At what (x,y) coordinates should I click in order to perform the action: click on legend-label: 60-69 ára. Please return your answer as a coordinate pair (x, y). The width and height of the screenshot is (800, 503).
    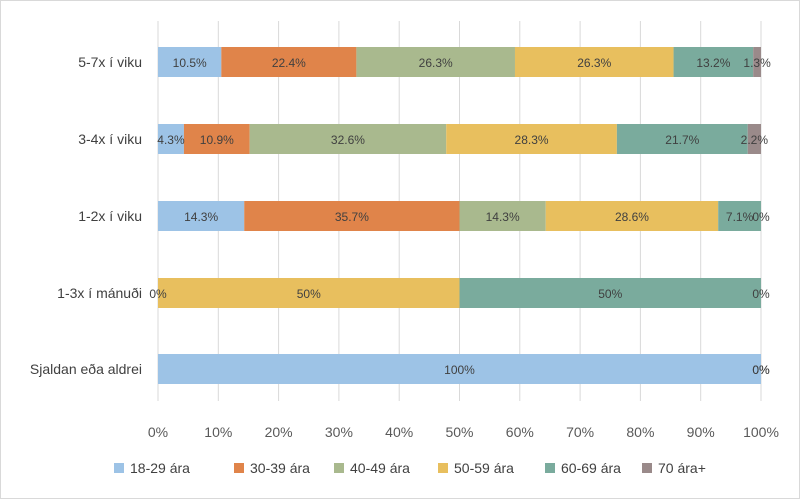
    Looking at the image, I should click on (591, 468).